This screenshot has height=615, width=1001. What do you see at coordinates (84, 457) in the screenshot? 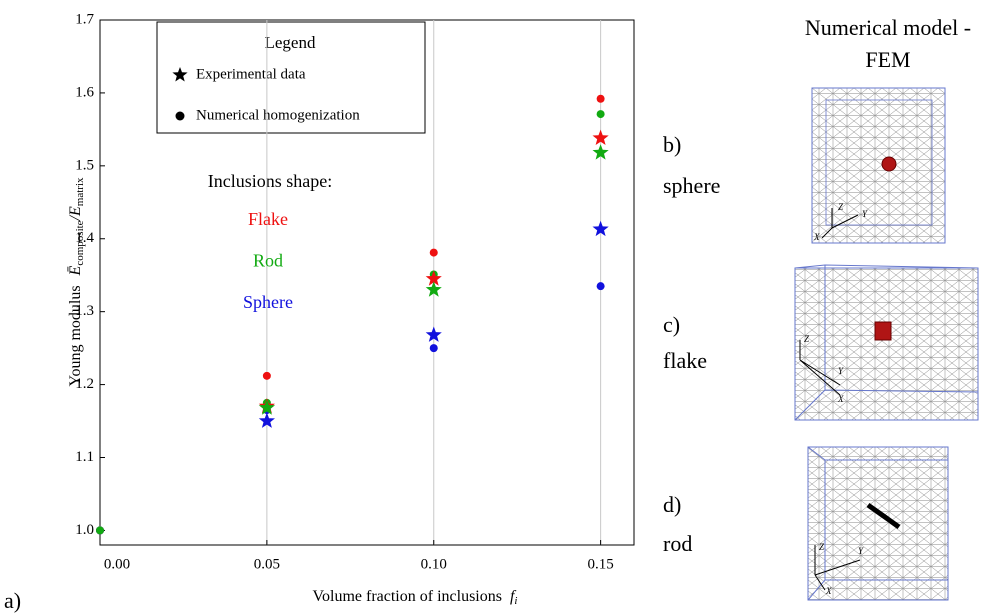
I see `y-tick-label: 1.1` at bounding box center [84, 457].